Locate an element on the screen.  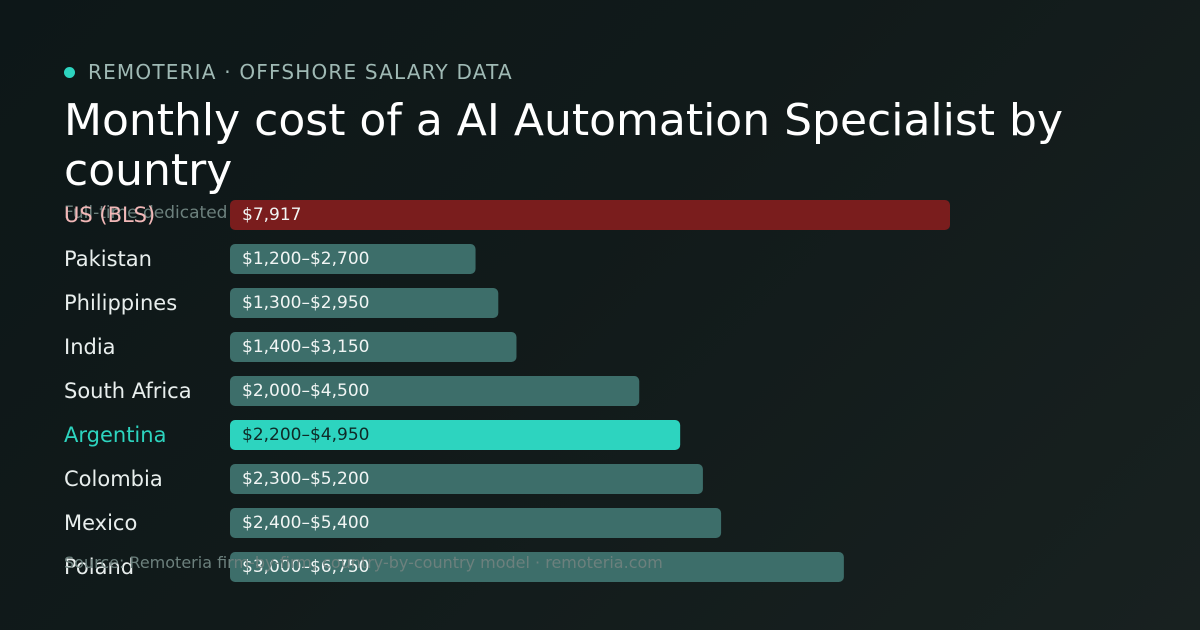
value-label-south-africa: $2,000–$4,500 is located at coordinates (305, 391).